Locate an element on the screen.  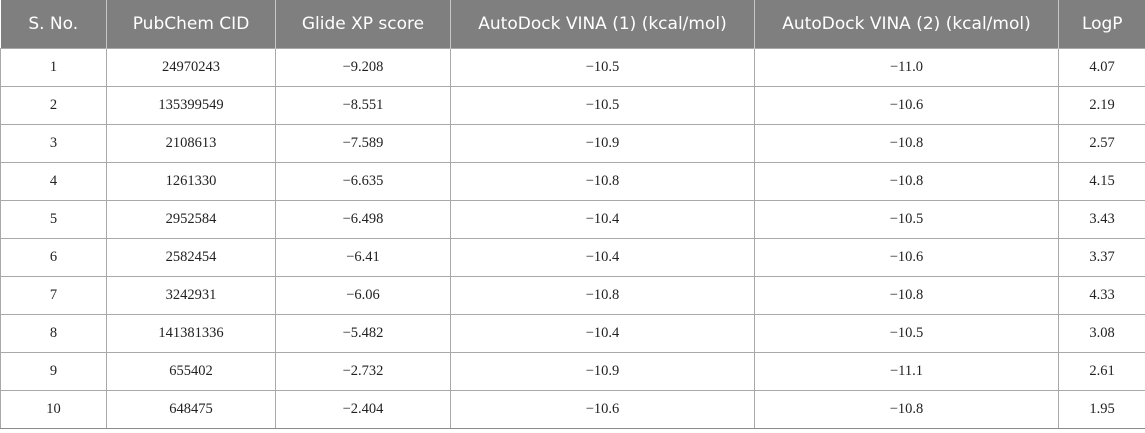
table-row: 5 2952584 −6.498 −10.4 −10.5 3.43 is located at coordinates (572, 219).